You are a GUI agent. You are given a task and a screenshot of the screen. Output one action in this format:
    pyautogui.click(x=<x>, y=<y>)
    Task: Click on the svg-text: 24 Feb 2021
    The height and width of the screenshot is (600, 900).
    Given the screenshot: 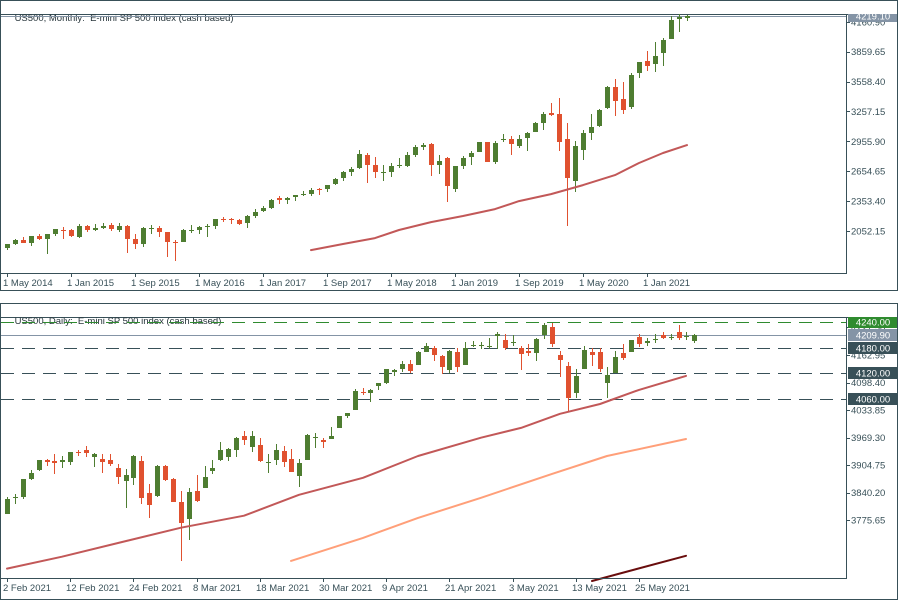 What is the action you would take?
    pyautogui.click(x=155, y=588)
    